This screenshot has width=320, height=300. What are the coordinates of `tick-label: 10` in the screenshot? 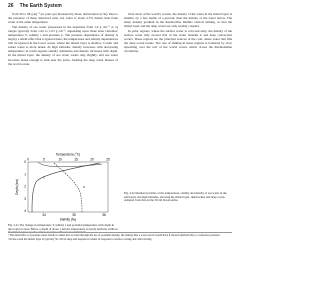 It's located at (60, 160).